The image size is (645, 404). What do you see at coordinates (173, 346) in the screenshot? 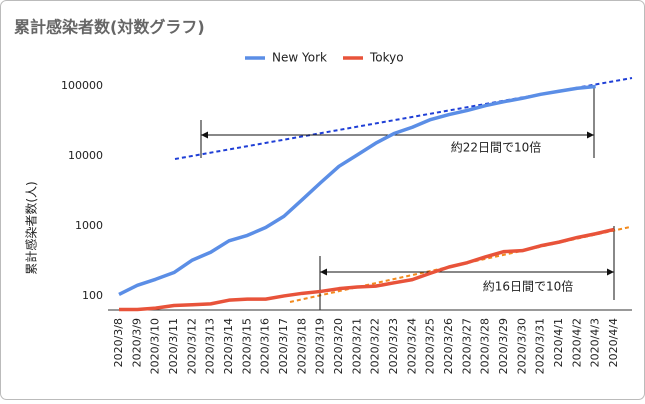
I see `x-tick-label: 2020/3/11` at bounding box center [173, 346].